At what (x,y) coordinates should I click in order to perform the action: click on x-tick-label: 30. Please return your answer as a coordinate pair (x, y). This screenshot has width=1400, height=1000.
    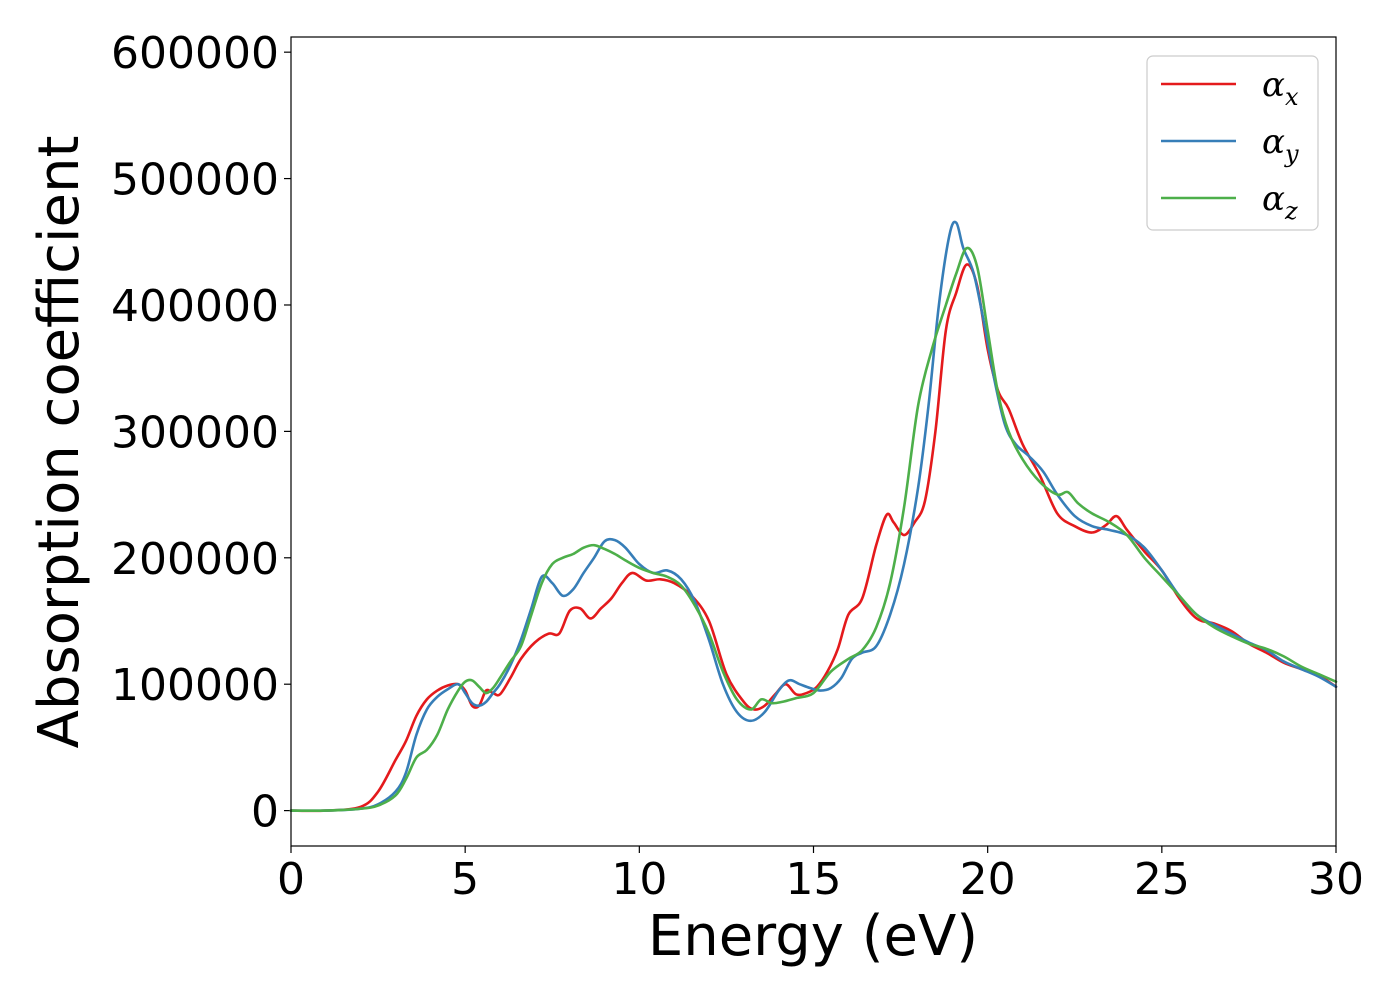
    Looking at the image, I should click on (1336, 879).